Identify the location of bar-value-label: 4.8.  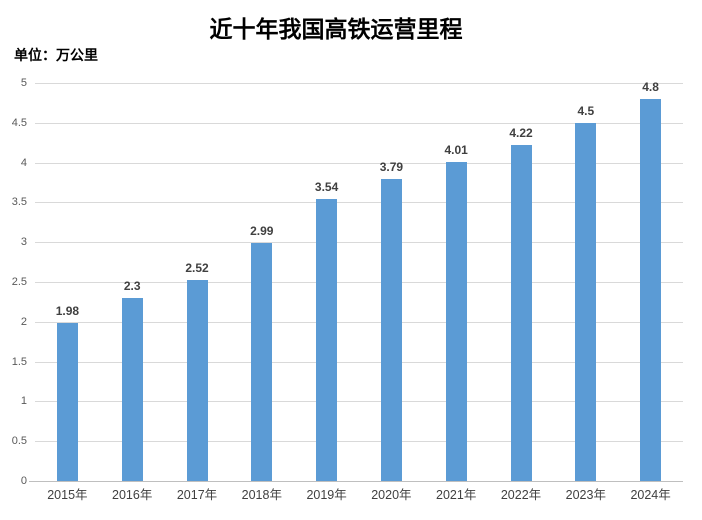
(650, 86).